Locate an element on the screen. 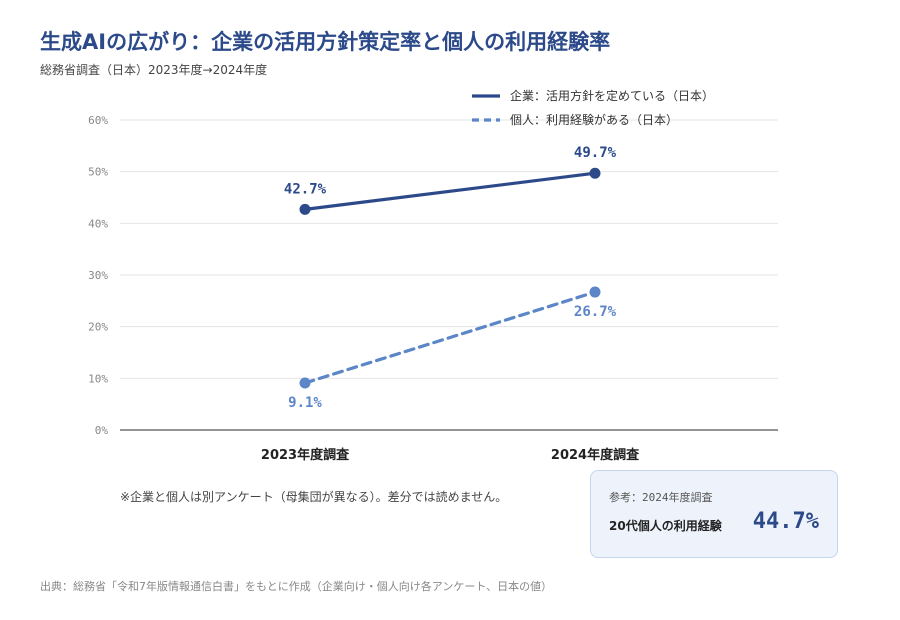 This screenshot has width=900, height=620. data-label: 9.1% is located at coordinates (305, 403).